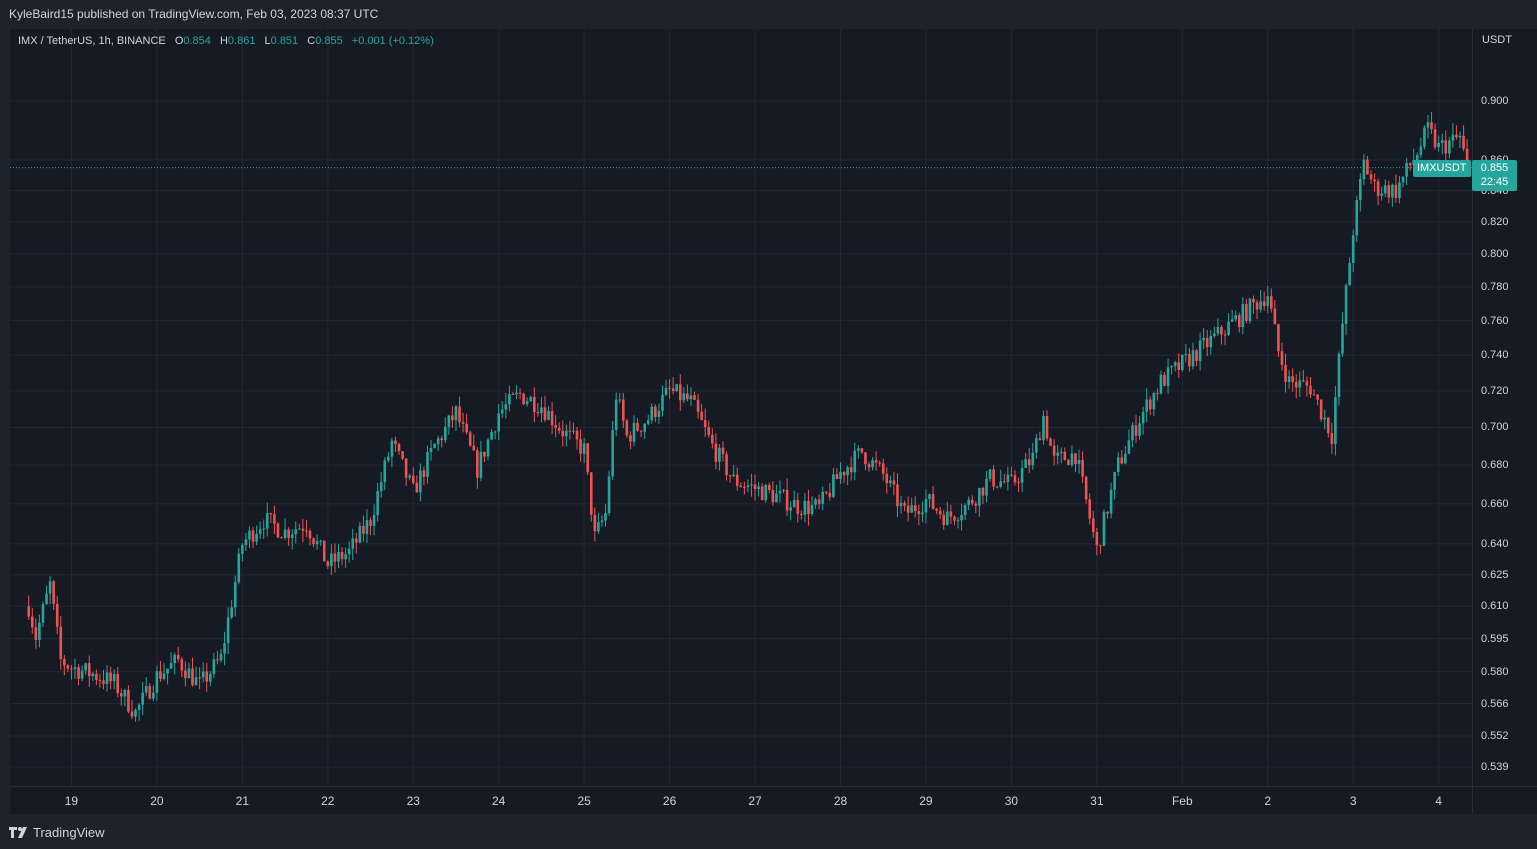 Image resolution: width=1537 pixels, height=849 pixels. What do you see at coordinates (755, 801) in the screenshot?
I see `time-tick-label: 27` at bounding box center [755, 801].